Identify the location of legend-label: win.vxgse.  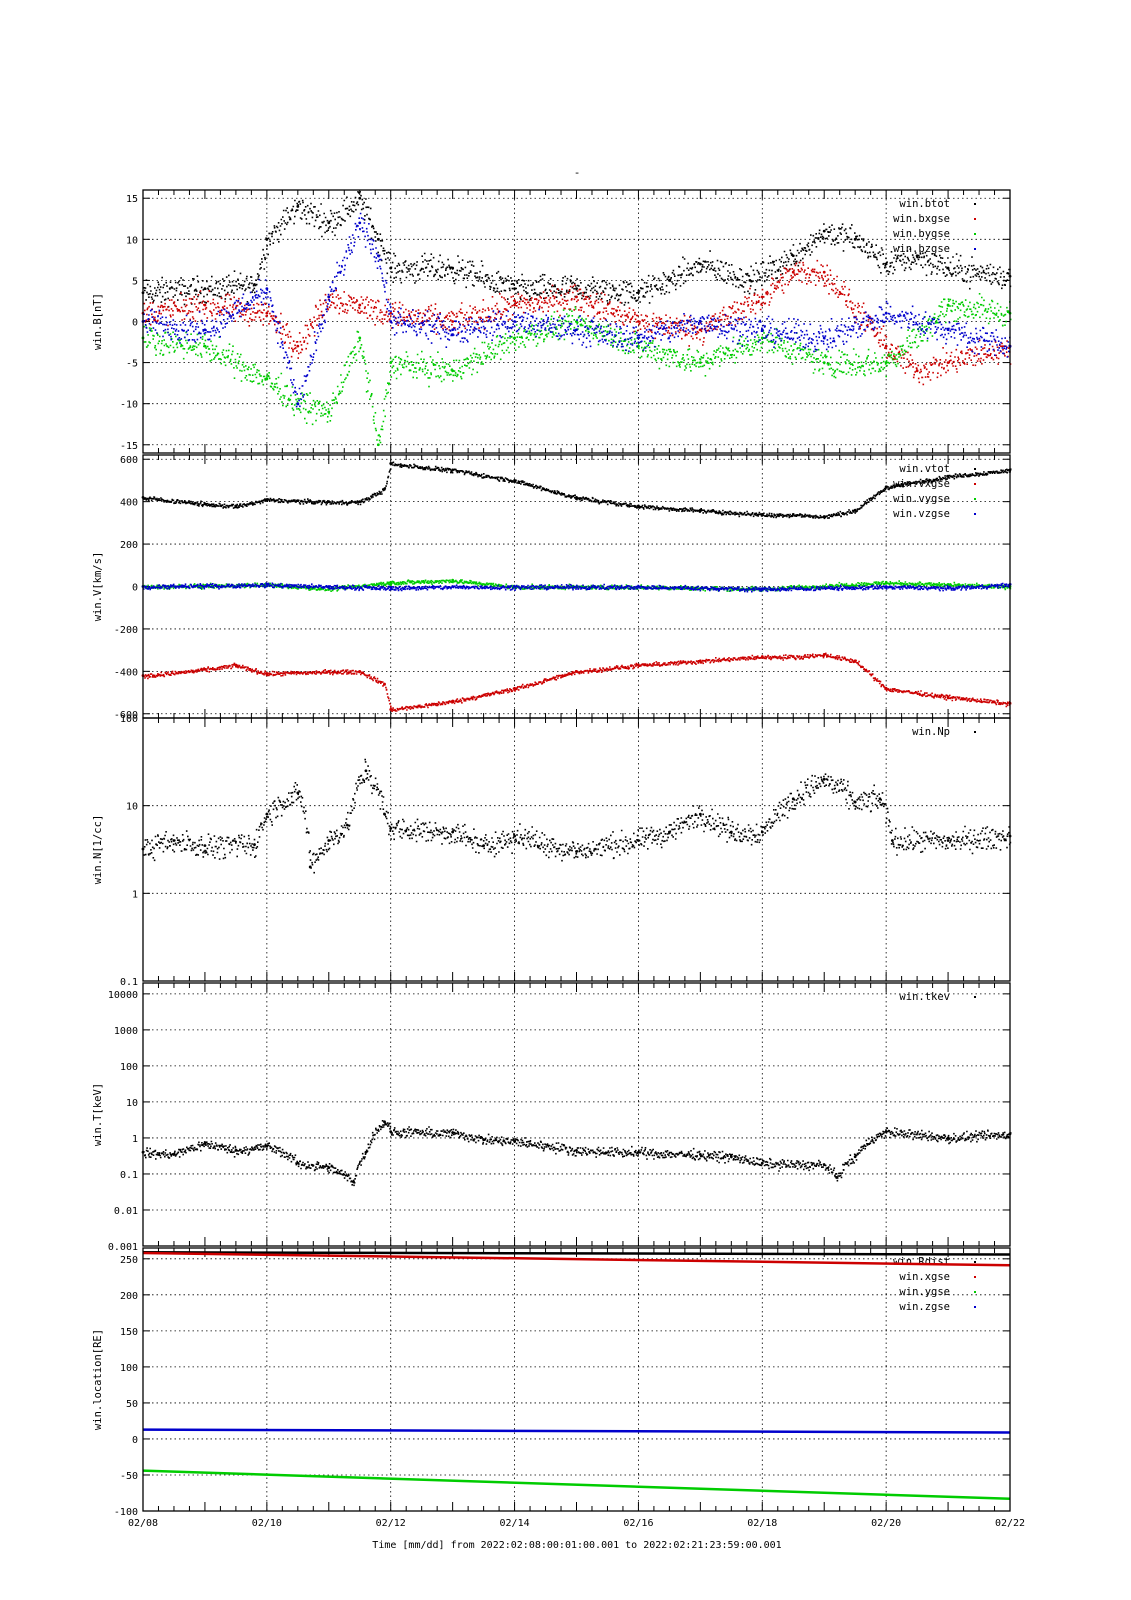
(921, 484).